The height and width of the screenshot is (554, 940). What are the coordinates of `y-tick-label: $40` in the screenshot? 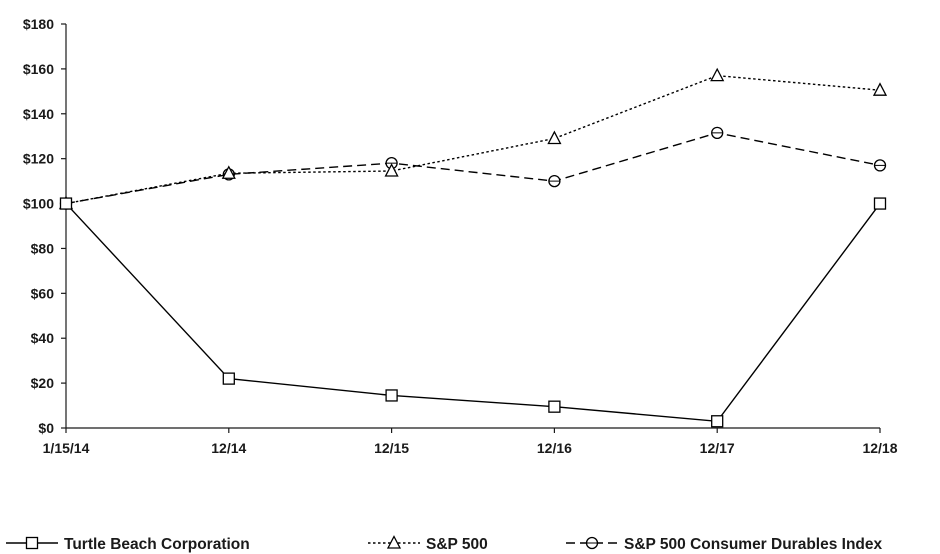 It's located at (43, 338).